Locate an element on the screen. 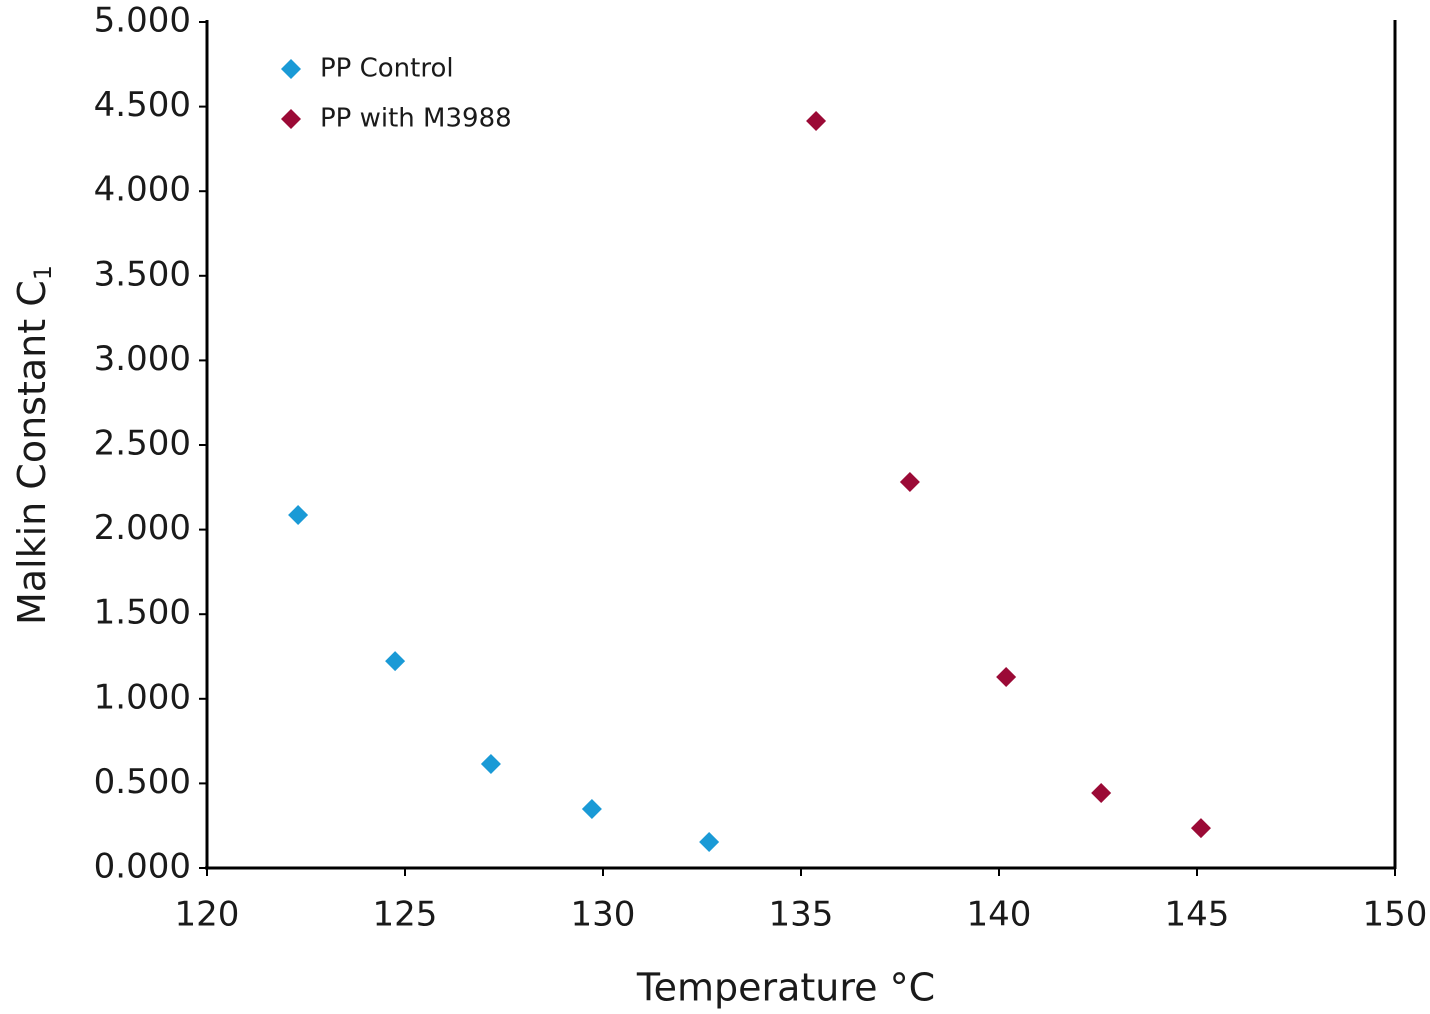 The width and height of the screenshot is (1430, 1014). legend-label: PP Control is located at coordinates (387, 69).